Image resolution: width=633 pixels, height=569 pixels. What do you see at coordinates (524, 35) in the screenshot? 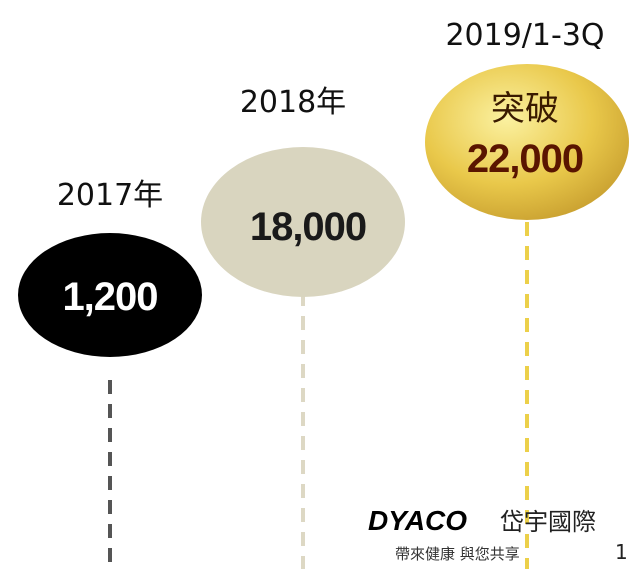
I see `period-label: 2019/1-3Q` at bounding box center [524, 35].